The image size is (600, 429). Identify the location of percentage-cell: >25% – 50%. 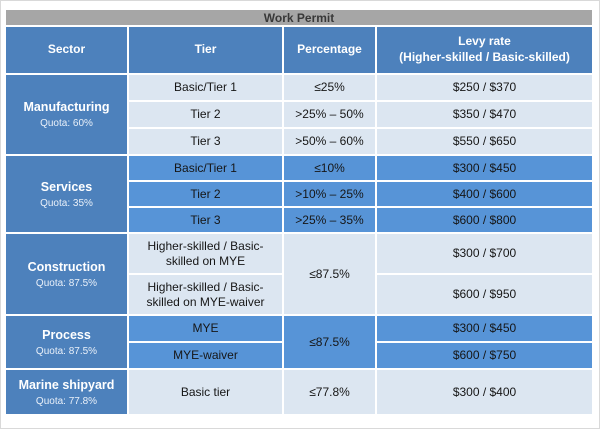
(329, 114).